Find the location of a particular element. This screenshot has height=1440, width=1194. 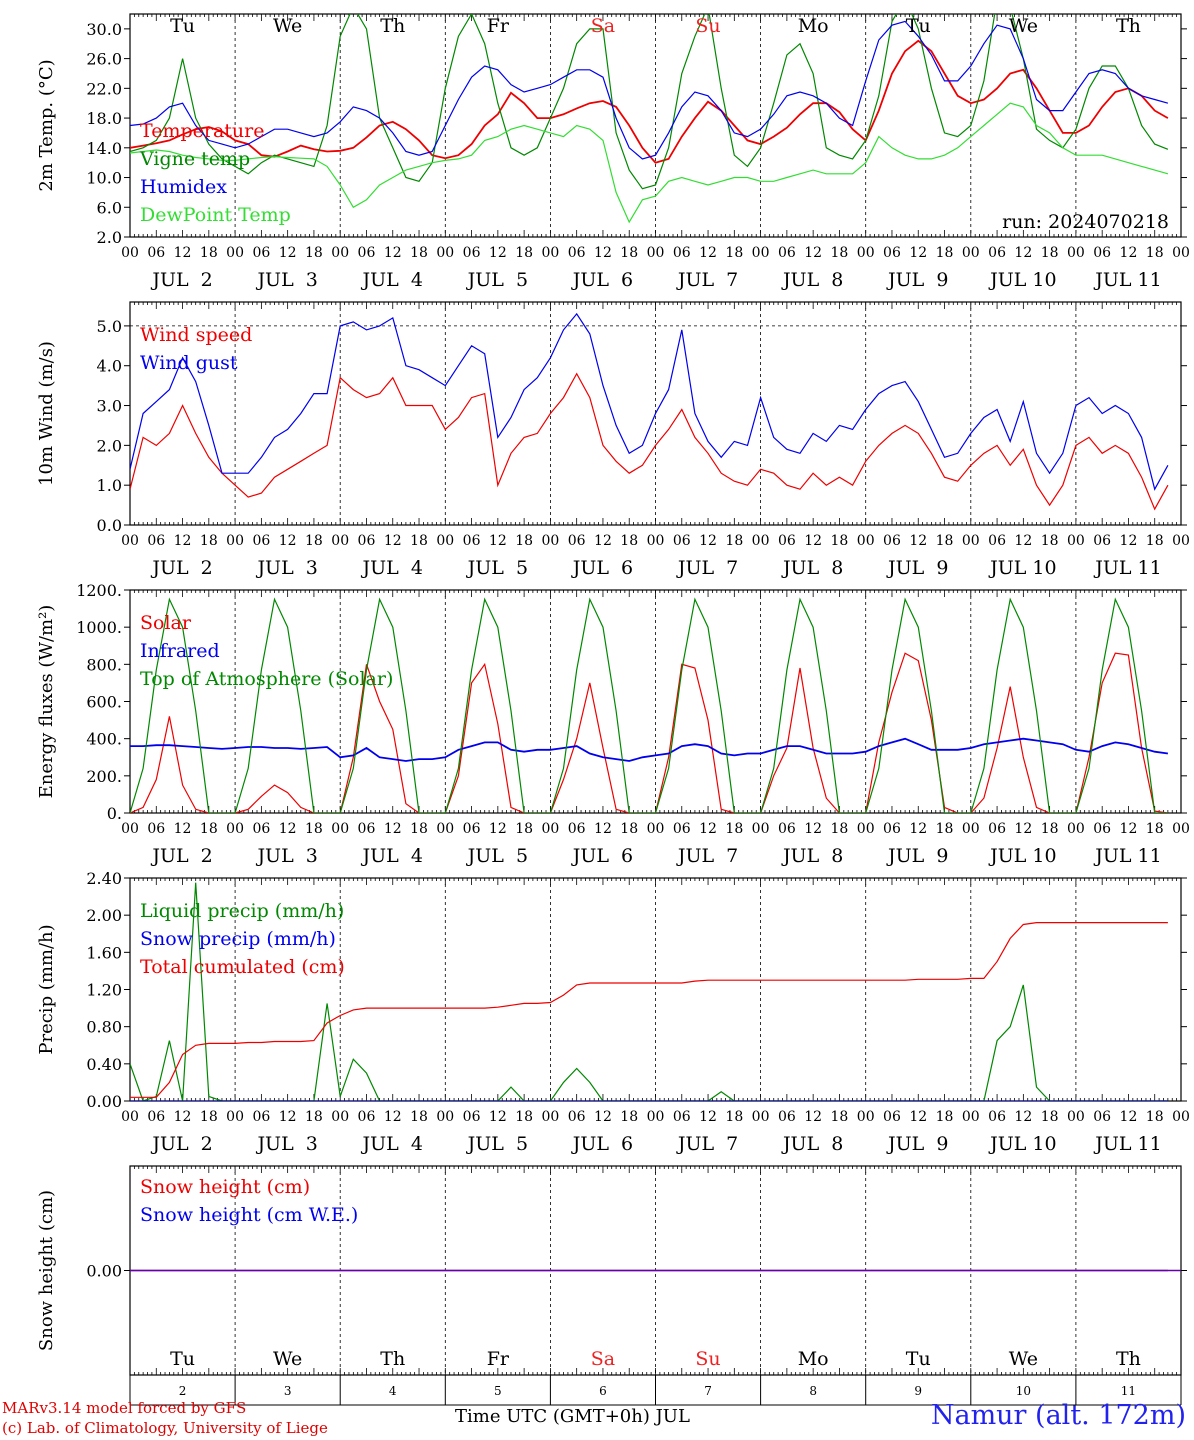

legend-entry: Wind gust is located at coordinates (189, 363).